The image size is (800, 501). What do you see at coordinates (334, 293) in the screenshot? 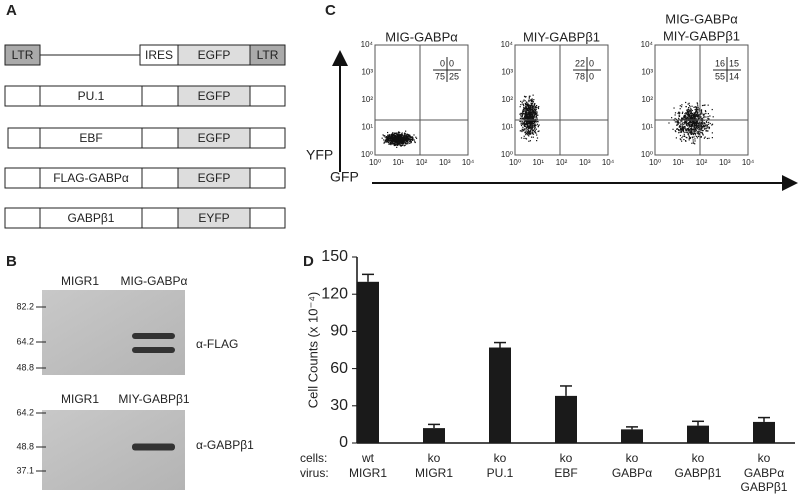
I see `y-tick-label: 120` at bounding box center [334, 293].